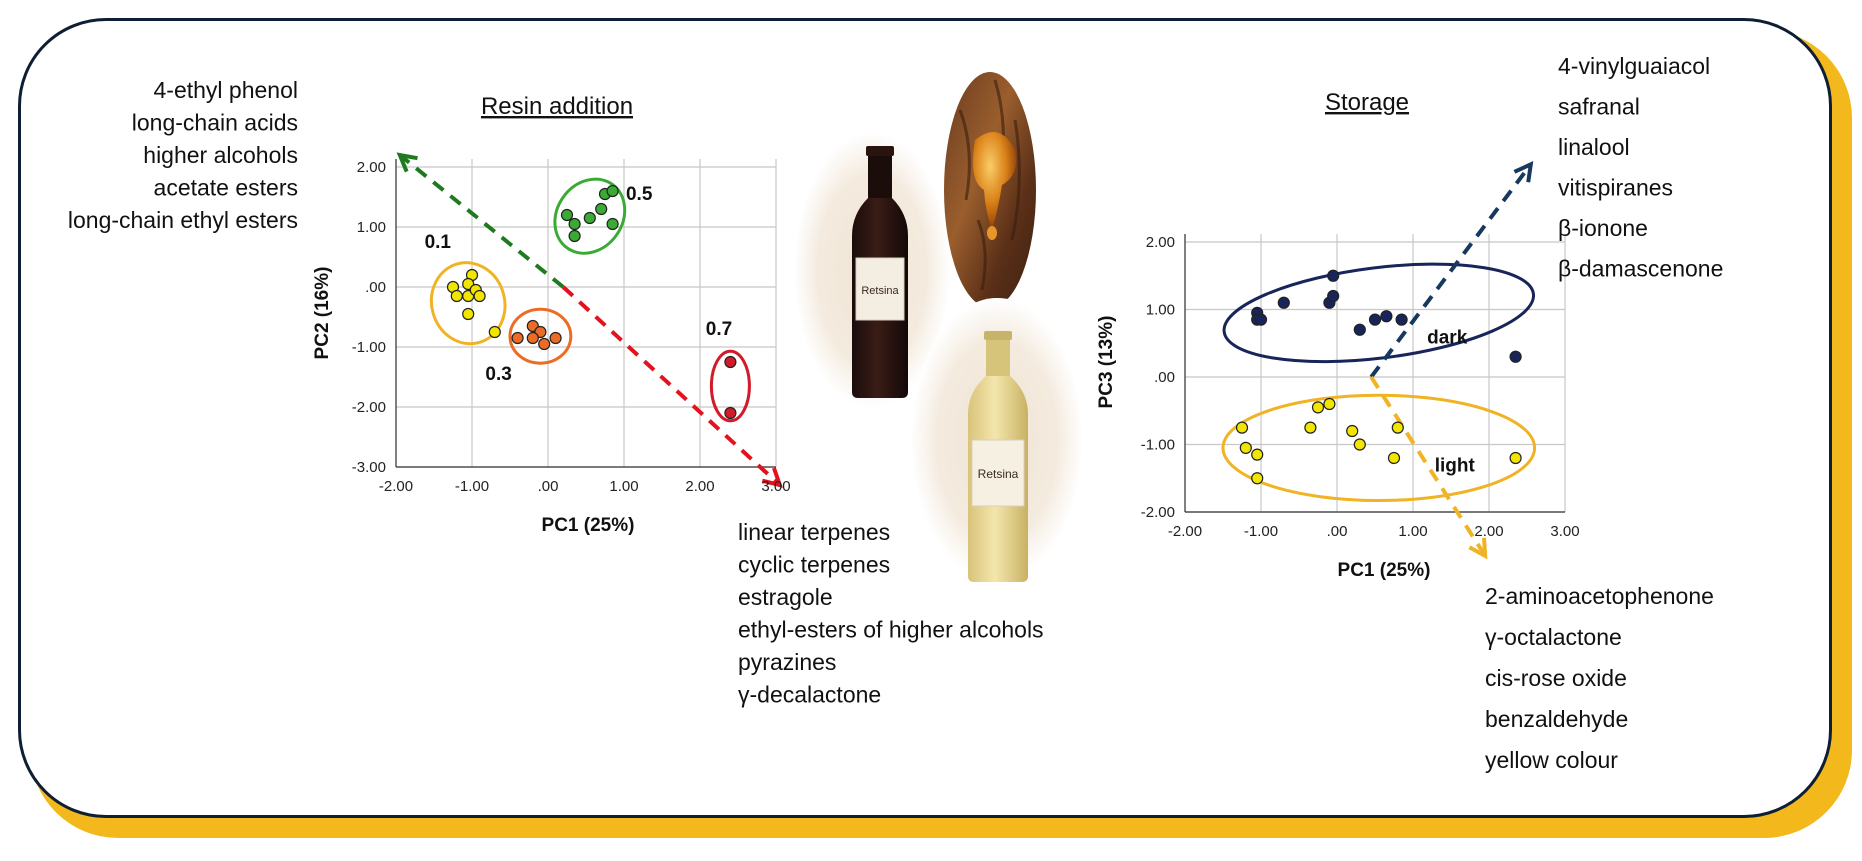 The height and width of the screenshot is (861, 1862). I want to click on x-axis-label: PC1 (25%), so click(588, 525).